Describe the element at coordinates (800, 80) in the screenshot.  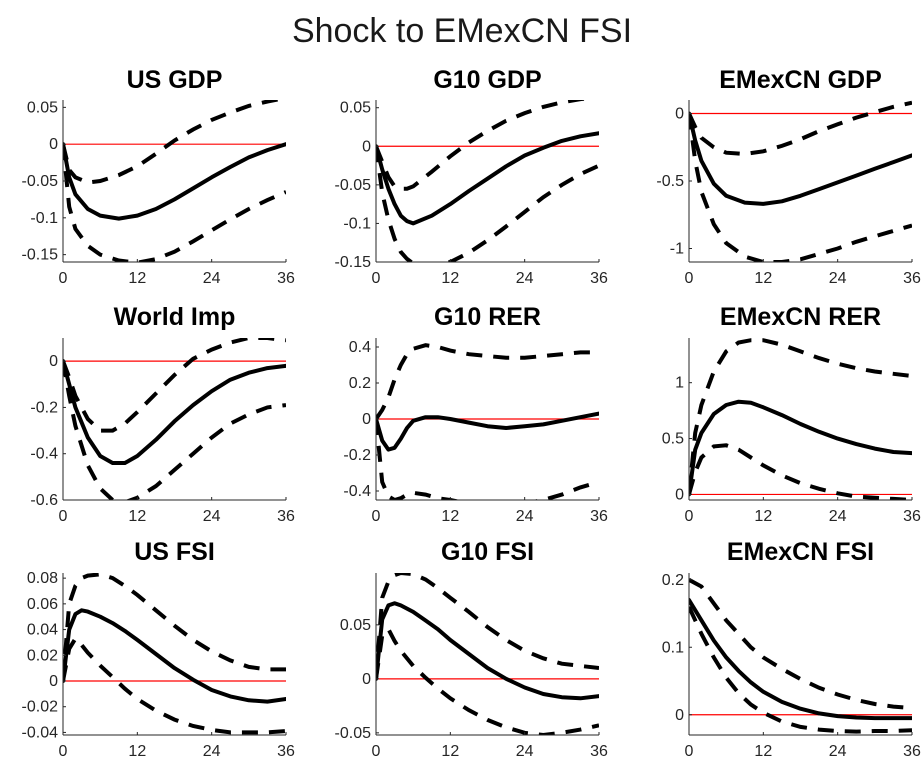
I see `panel-title: EMexCN GDP` at that location.